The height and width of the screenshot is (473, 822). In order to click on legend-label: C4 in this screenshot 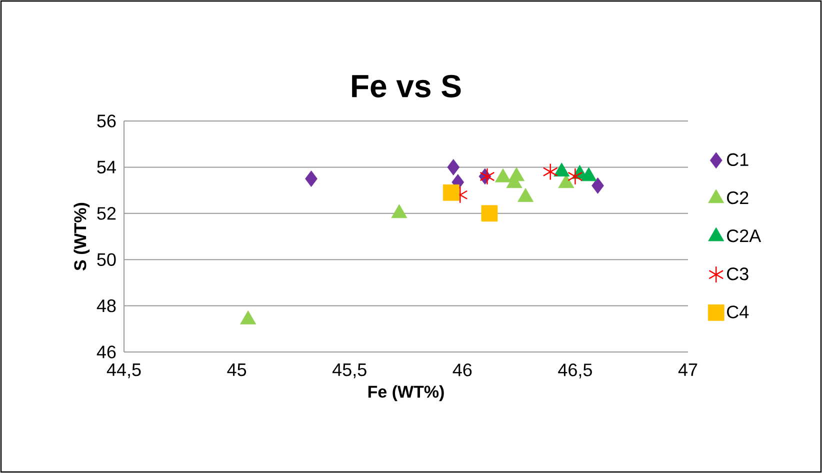, I will do `click(738, 312)`.